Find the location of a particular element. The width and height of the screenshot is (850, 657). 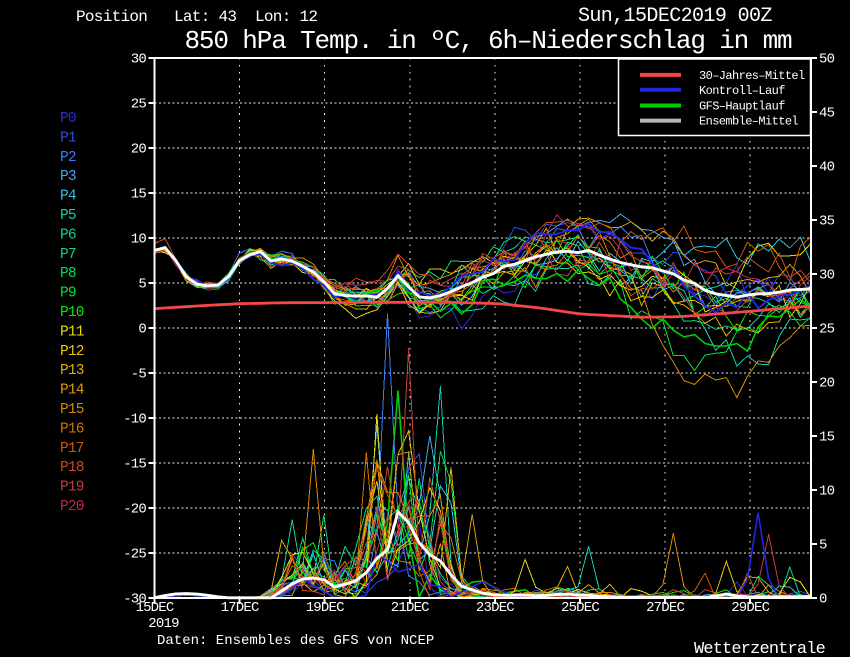

svg-text: 29DEC is located at coordinates (750, 608).